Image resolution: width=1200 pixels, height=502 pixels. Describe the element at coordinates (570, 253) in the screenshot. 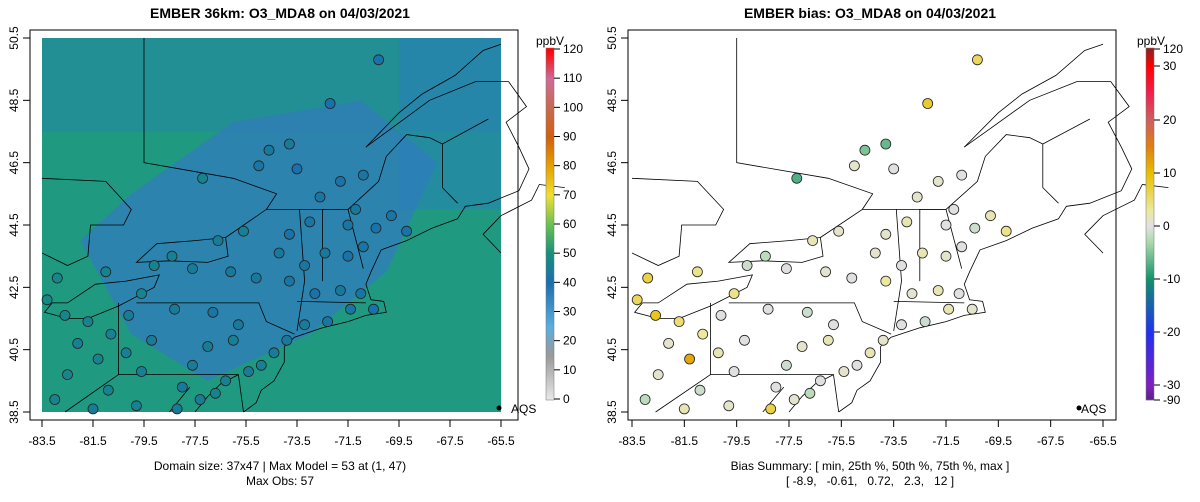

I see `colorbar-tick-label: 50` at that location.